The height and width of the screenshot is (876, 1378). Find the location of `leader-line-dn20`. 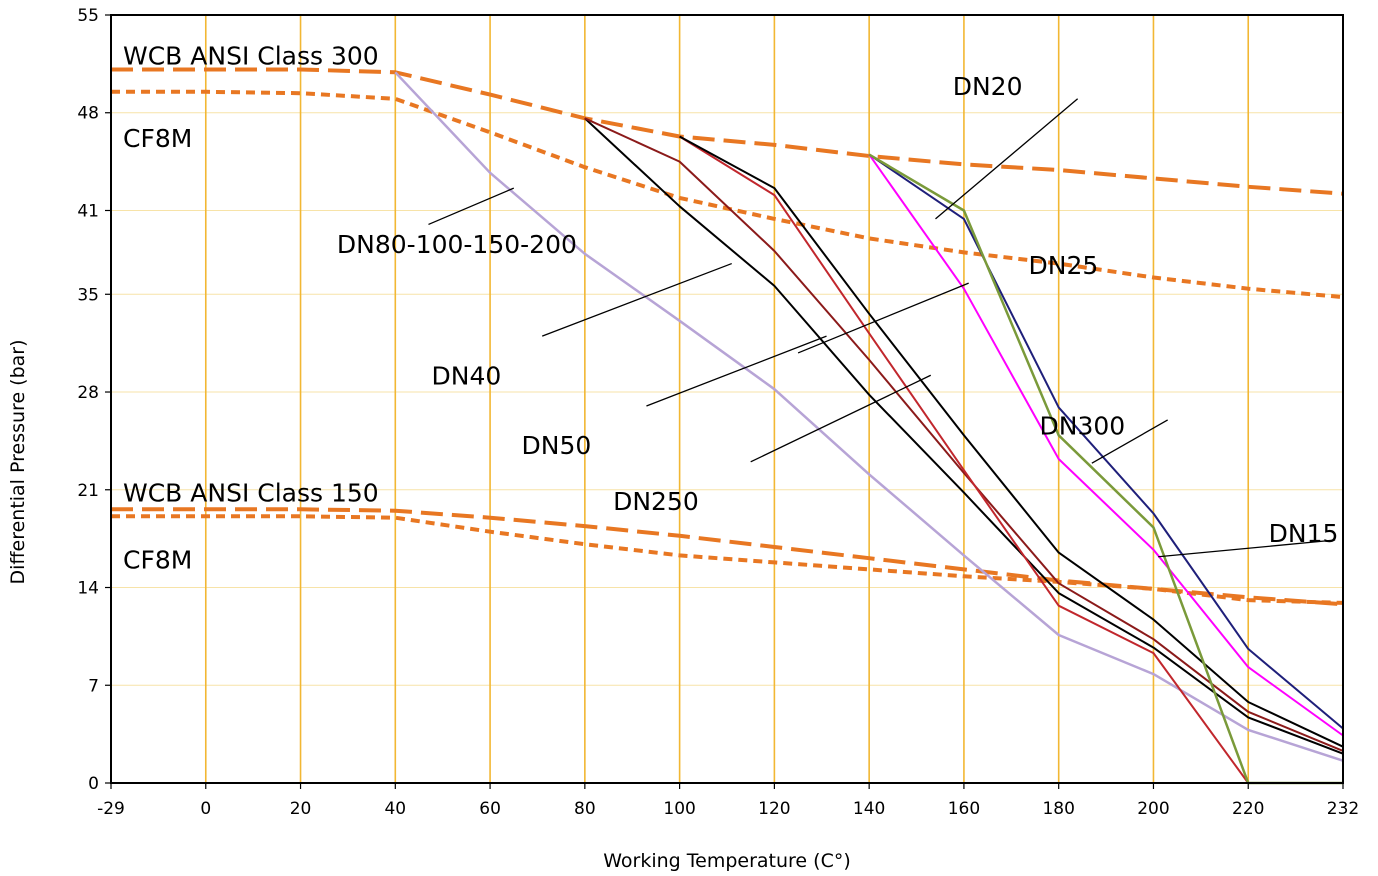

leader-line-dn20 is located at coordinates (1007, 159).